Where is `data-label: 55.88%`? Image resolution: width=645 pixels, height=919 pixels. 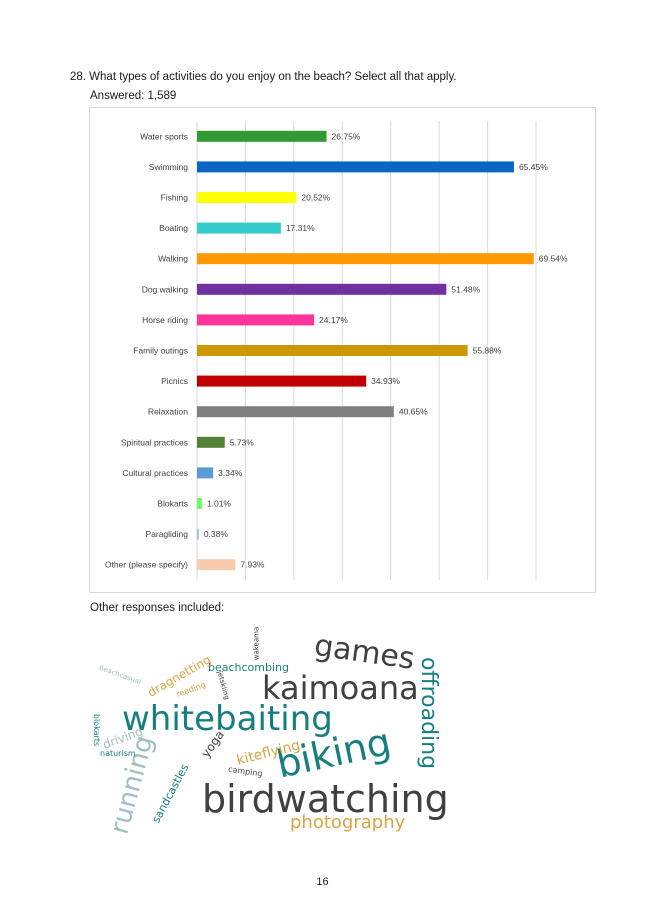 data-label: 55.88% is located at coordinates (487, 351).